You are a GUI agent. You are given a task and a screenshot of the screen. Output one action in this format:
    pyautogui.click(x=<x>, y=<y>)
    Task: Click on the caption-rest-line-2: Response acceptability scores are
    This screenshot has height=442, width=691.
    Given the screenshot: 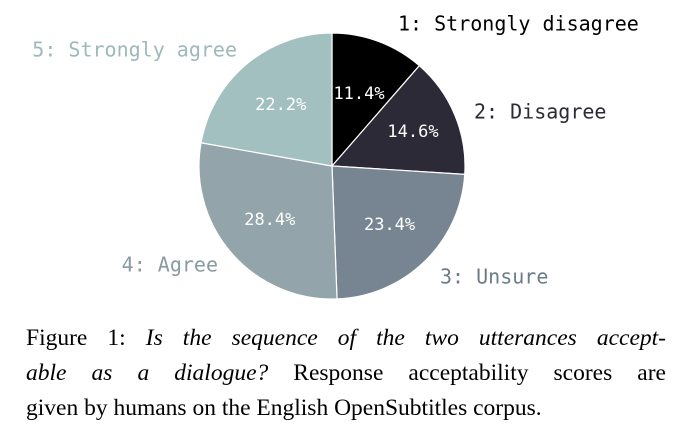 What is the action you would take?
    pyautogui.click(x=467, y=373)
    